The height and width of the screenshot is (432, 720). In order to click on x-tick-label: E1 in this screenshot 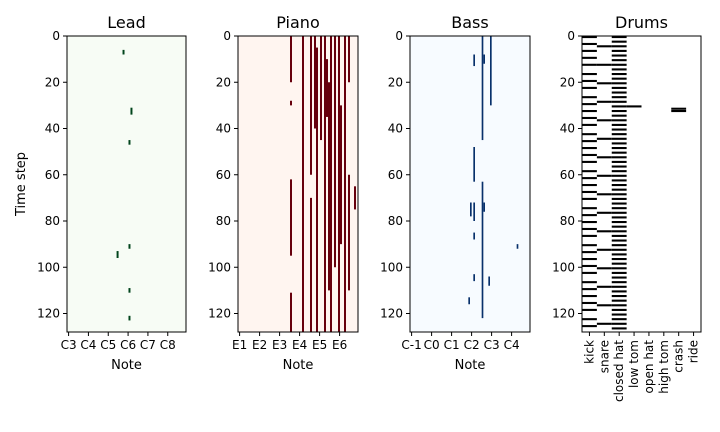, I will do `click(239, 345)`.